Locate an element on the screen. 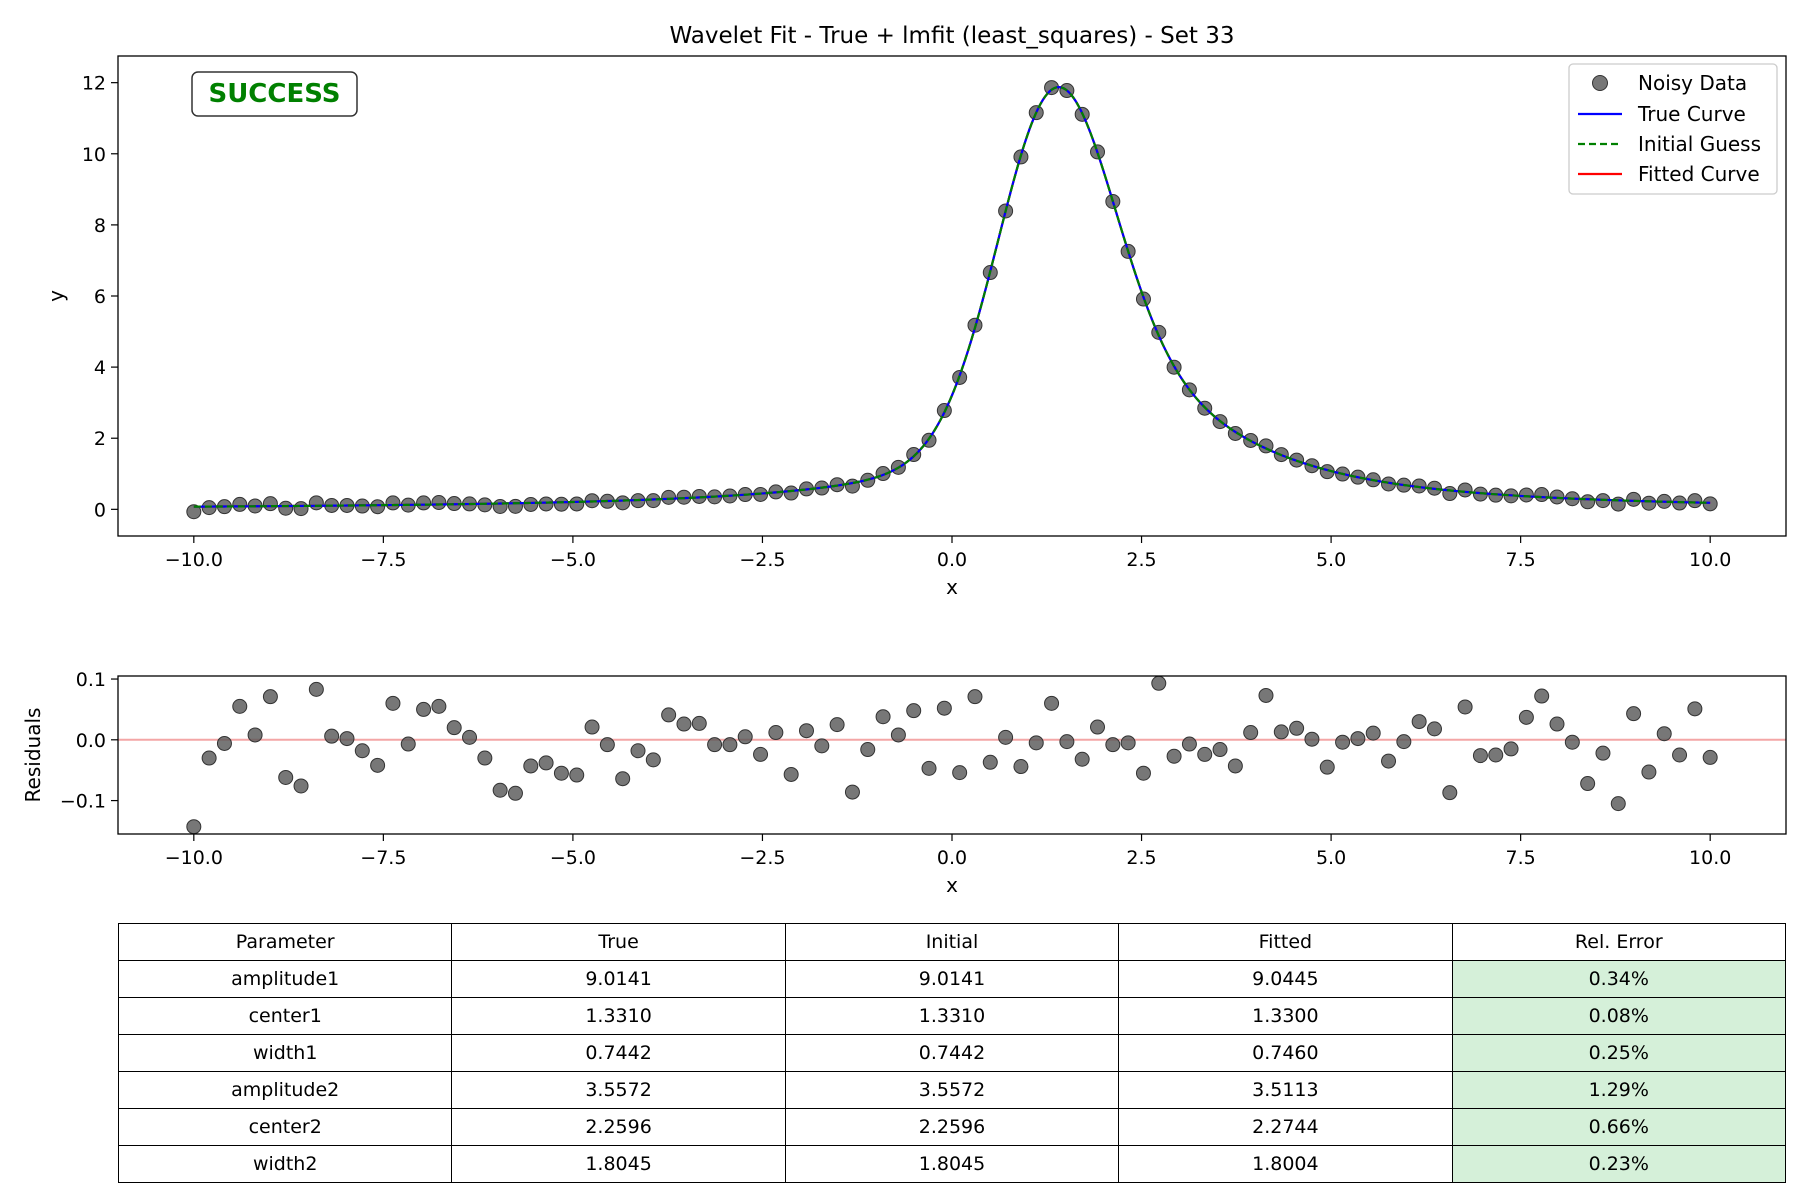 The width and height of the screenshot is (1800, 1200). table-header-row: Parameter True Initial Fitted Rel. Error is located at coordinates (952, 942).